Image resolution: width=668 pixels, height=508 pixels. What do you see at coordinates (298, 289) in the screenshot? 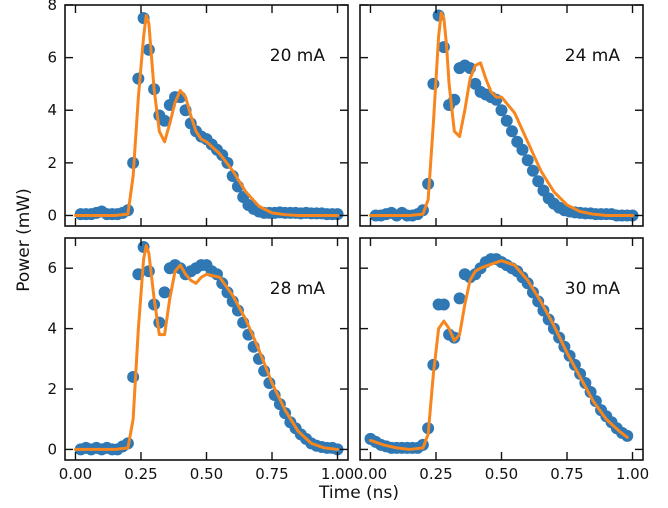
I see `panel-current-label: 28 mA` at bounding box center [298, 289].